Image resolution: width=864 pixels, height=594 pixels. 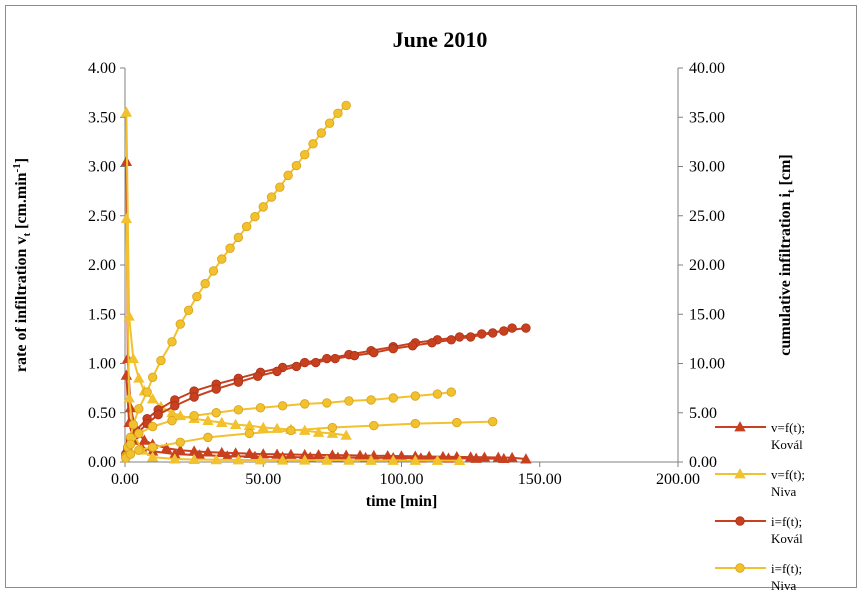 What do you see at coordinates (760, 483) in the screenshot?
I see `legend-entry-1: v=f(t); Niva` at bounding box center [760, 483].